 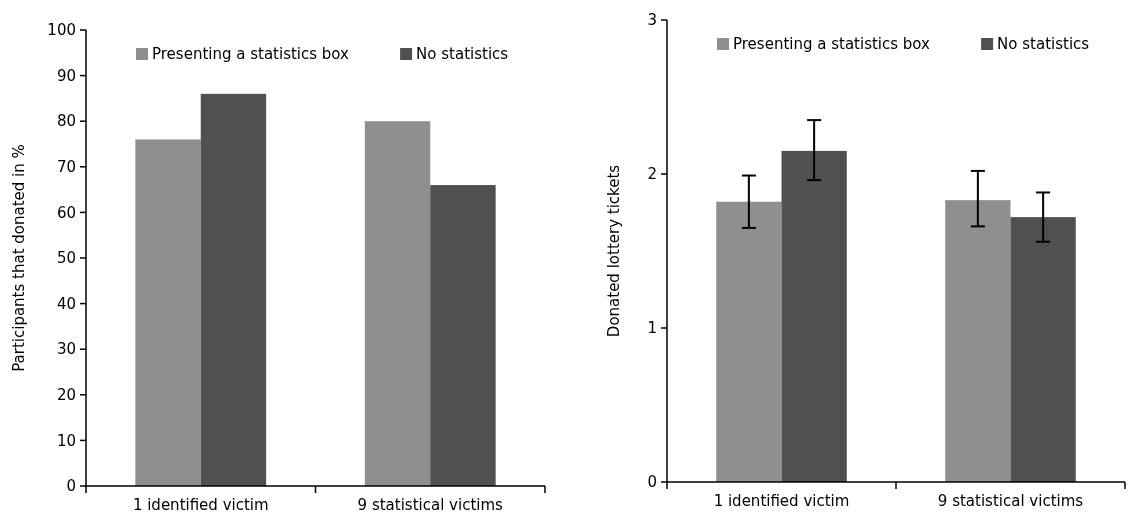 I want to click on y-tick-label: 20, so click(x=66, y=395).